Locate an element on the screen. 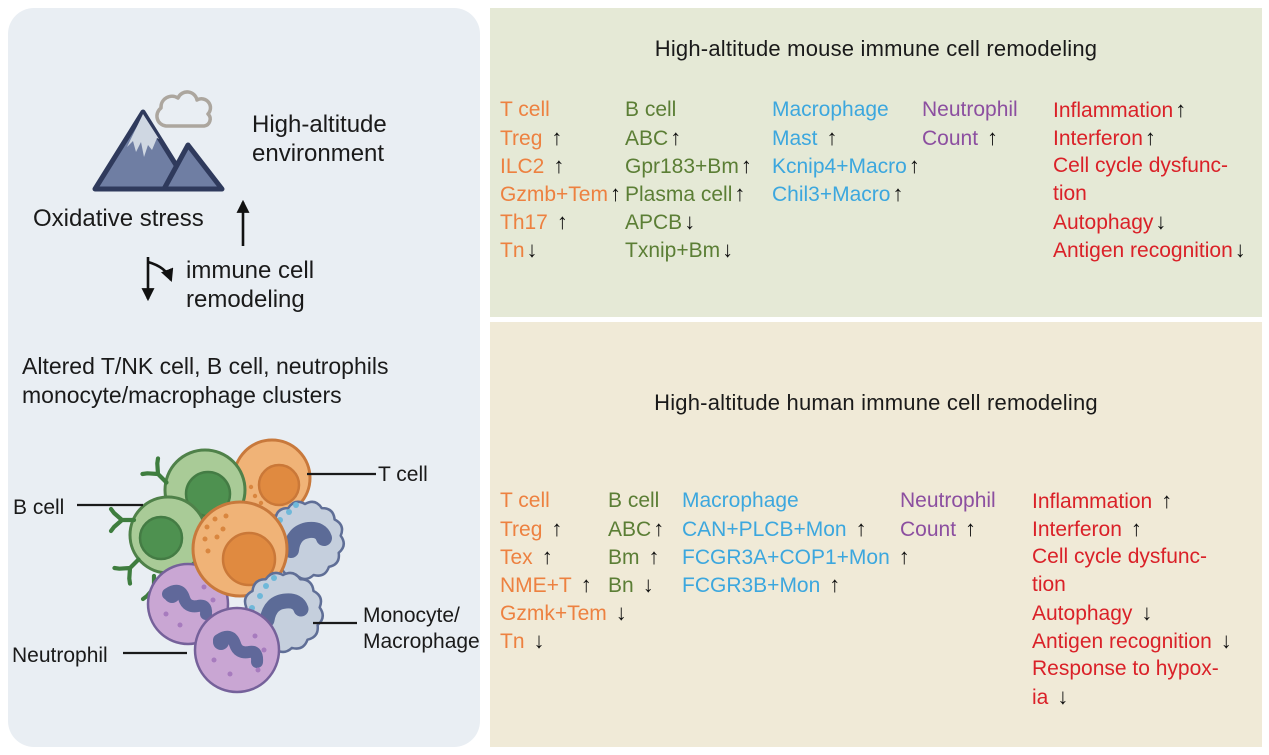 This screenshot has height=755, width=1269. mouse-t-cell-column: T cell Treg ↑ ILC2 ↑ Gzmb+Tem↑ Th17 ↑ Tn↓ is located at coordinates (560, 180).